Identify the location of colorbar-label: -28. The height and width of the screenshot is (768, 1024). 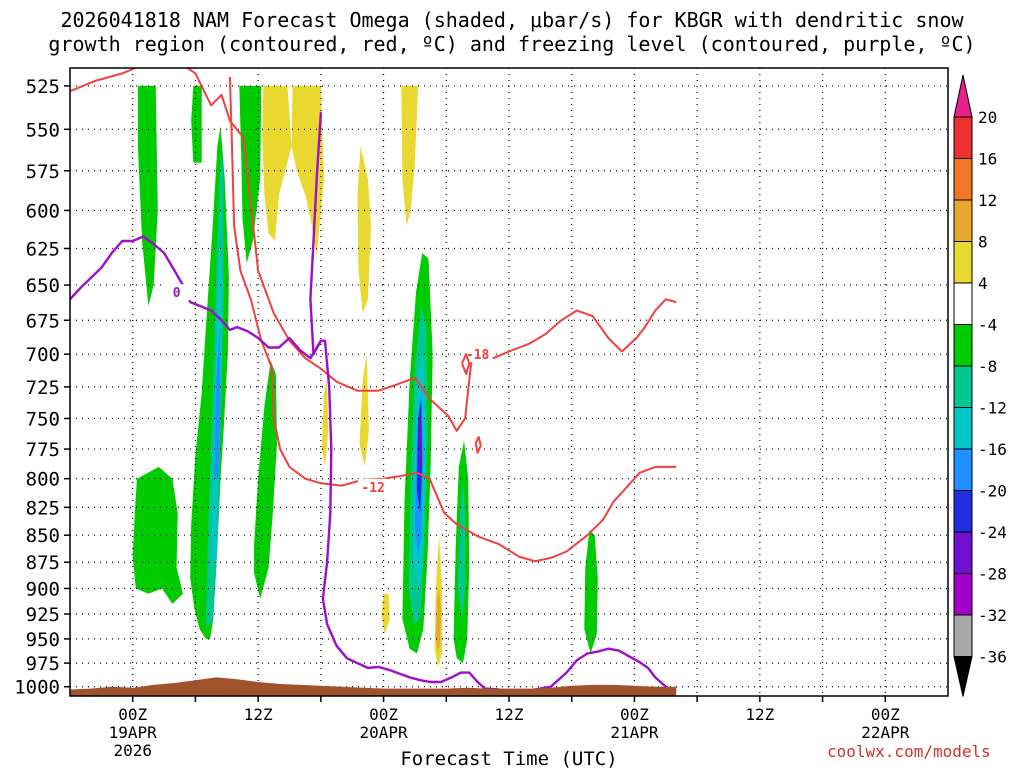
(992, 574).